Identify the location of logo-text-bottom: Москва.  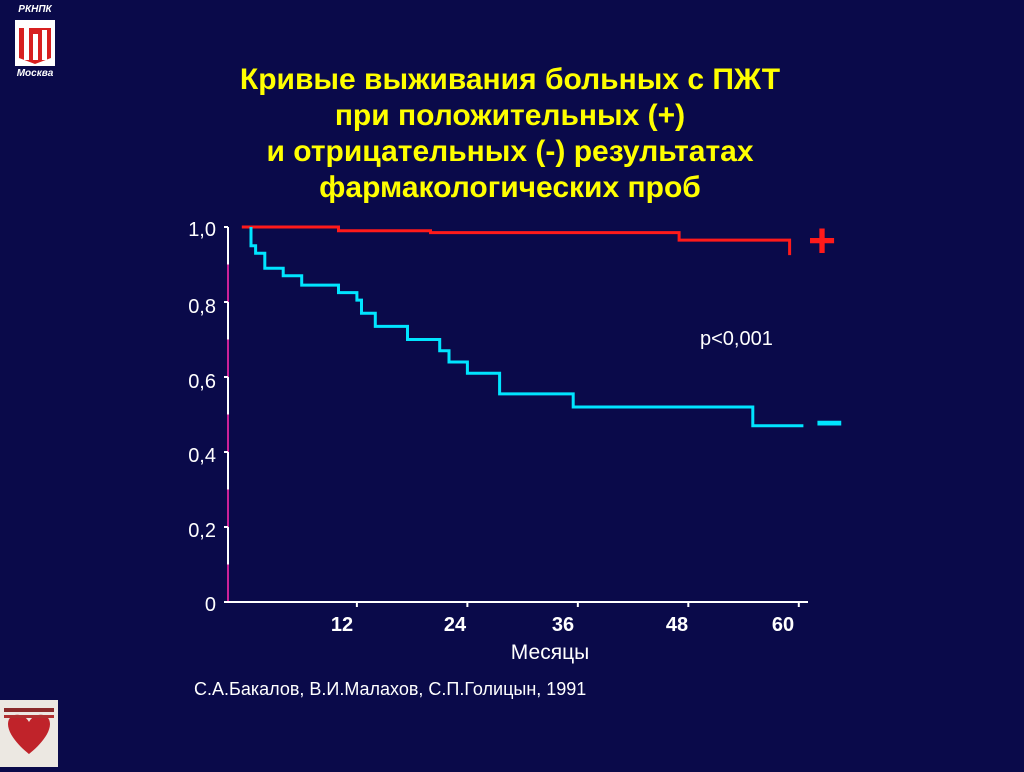
(35, 73).